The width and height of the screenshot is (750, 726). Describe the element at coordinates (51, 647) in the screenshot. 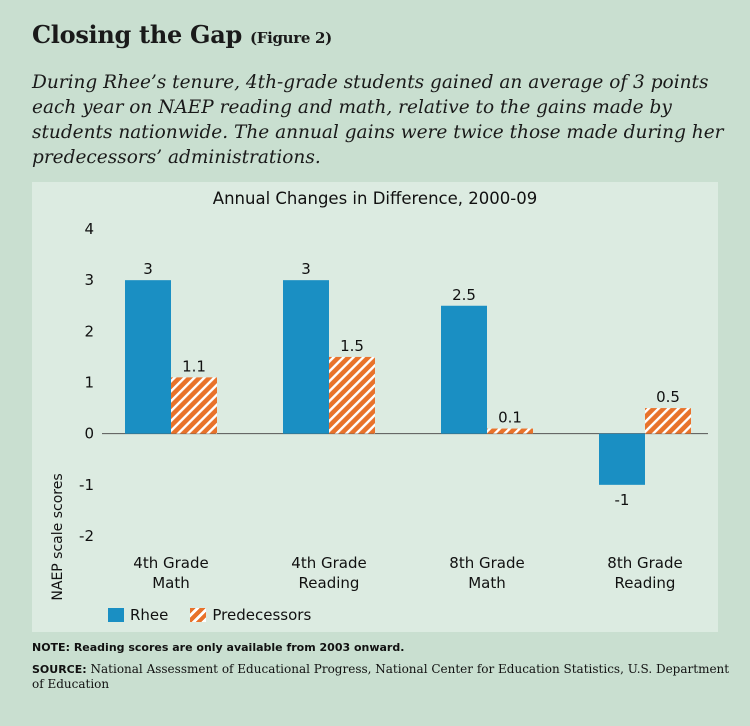

I see `note-label: NOTE:` at that location.